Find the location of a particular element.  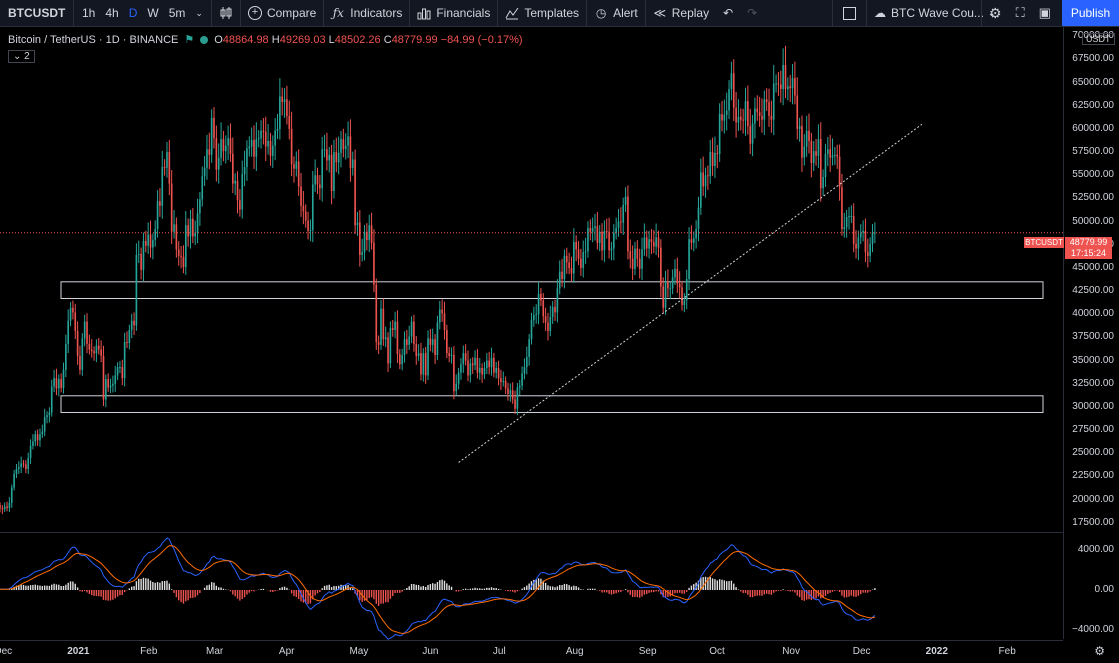

templates-button: Templates is located at coordinates (542, 13).